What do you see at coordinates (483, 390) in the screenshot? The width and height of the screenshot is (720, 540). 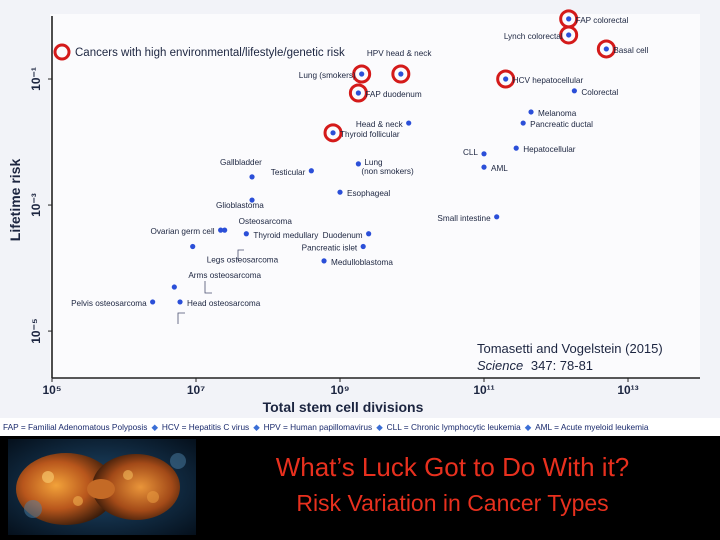 I see `x-tick-label: 10¹¹` at bounding box center [483, 390].